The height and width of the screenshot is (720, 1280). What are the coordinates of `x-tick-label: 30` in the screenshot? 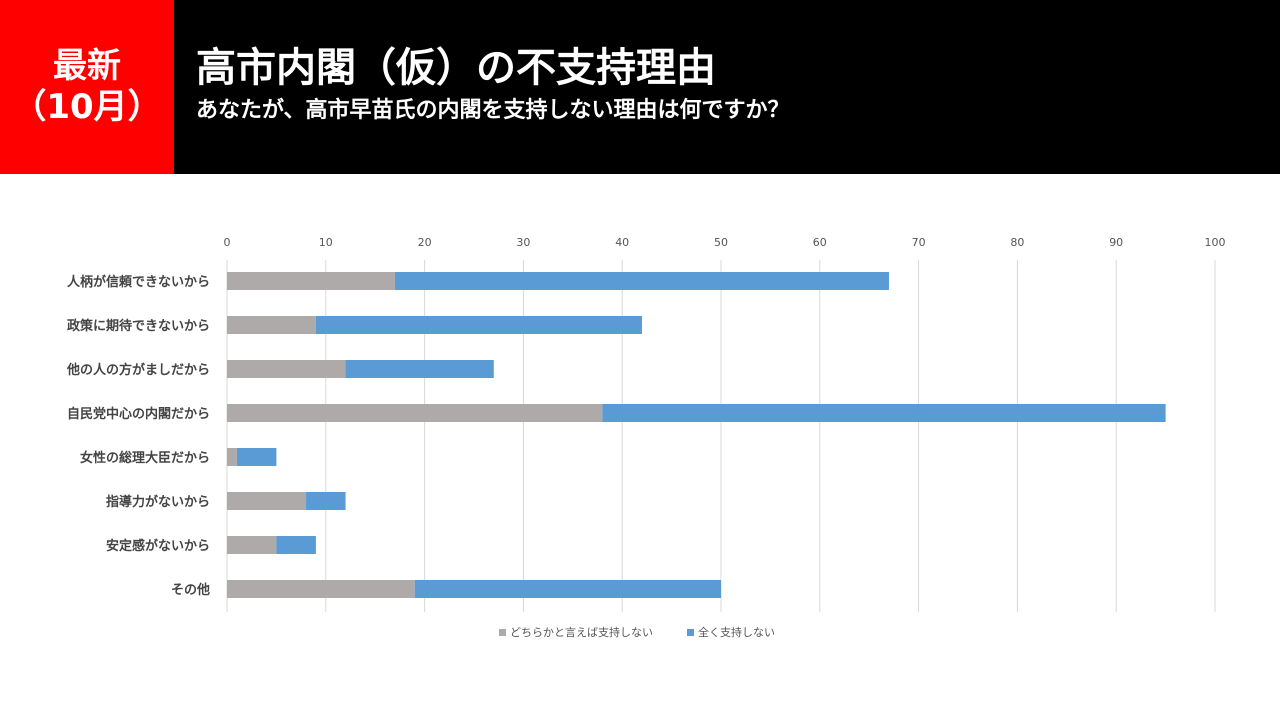 It's located at (523, 242).